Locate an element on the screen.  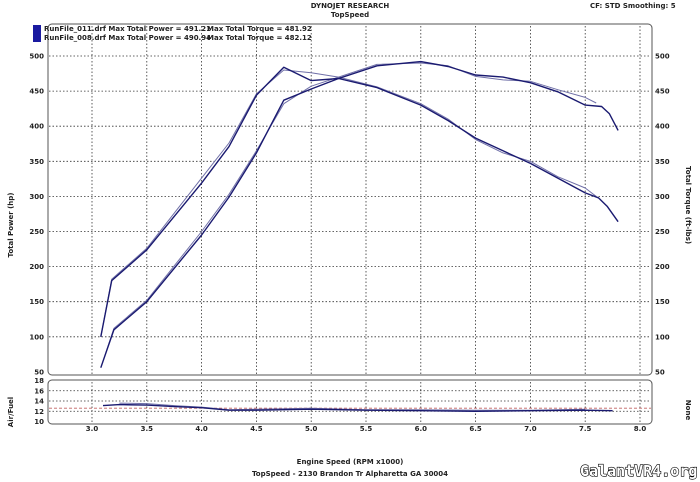
x-tick-label: 8.0 is located at coordinates (640, 429).